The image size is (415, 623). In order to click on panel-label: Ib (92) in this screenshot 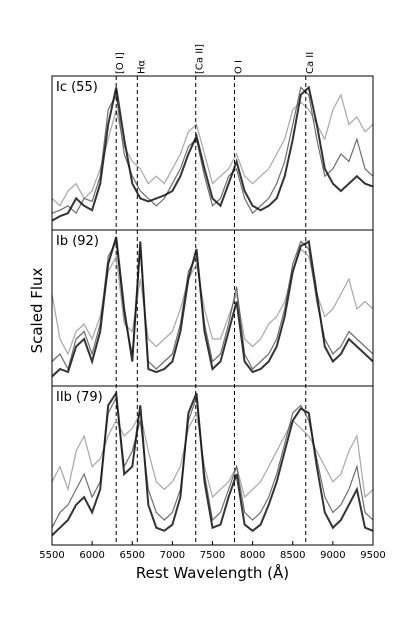, I will do `click(77, 241)`.